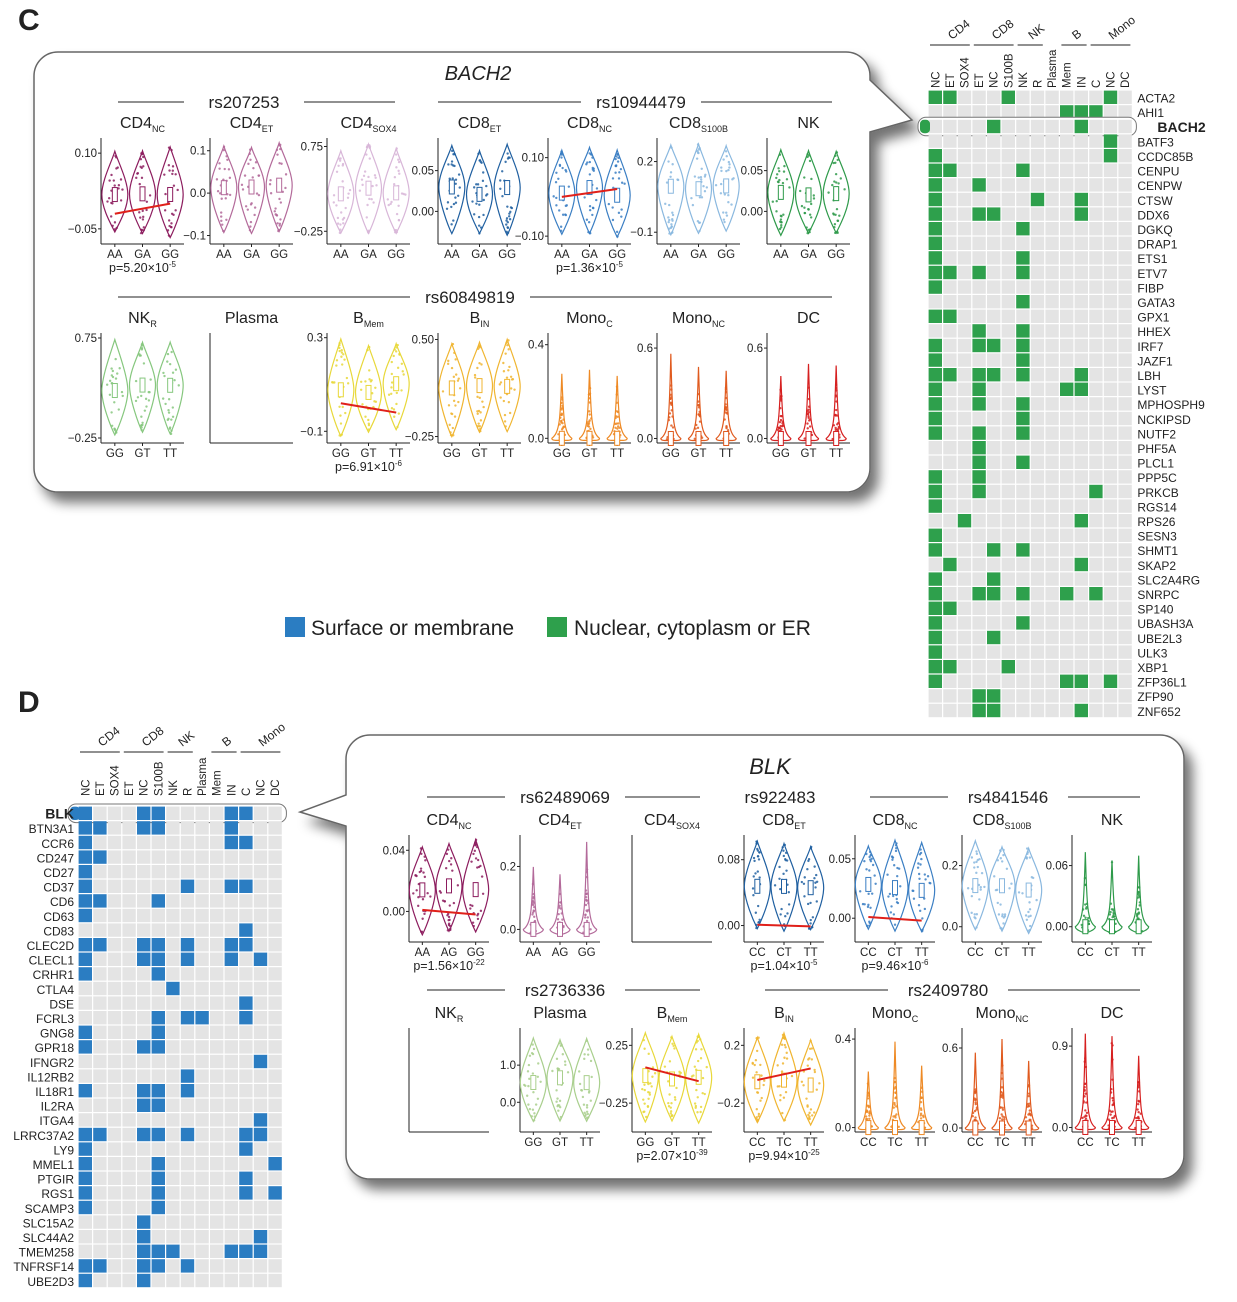 The image size is (1237, 1302). I want to click on y-tick-label: 1.0, so click(508, 1066).